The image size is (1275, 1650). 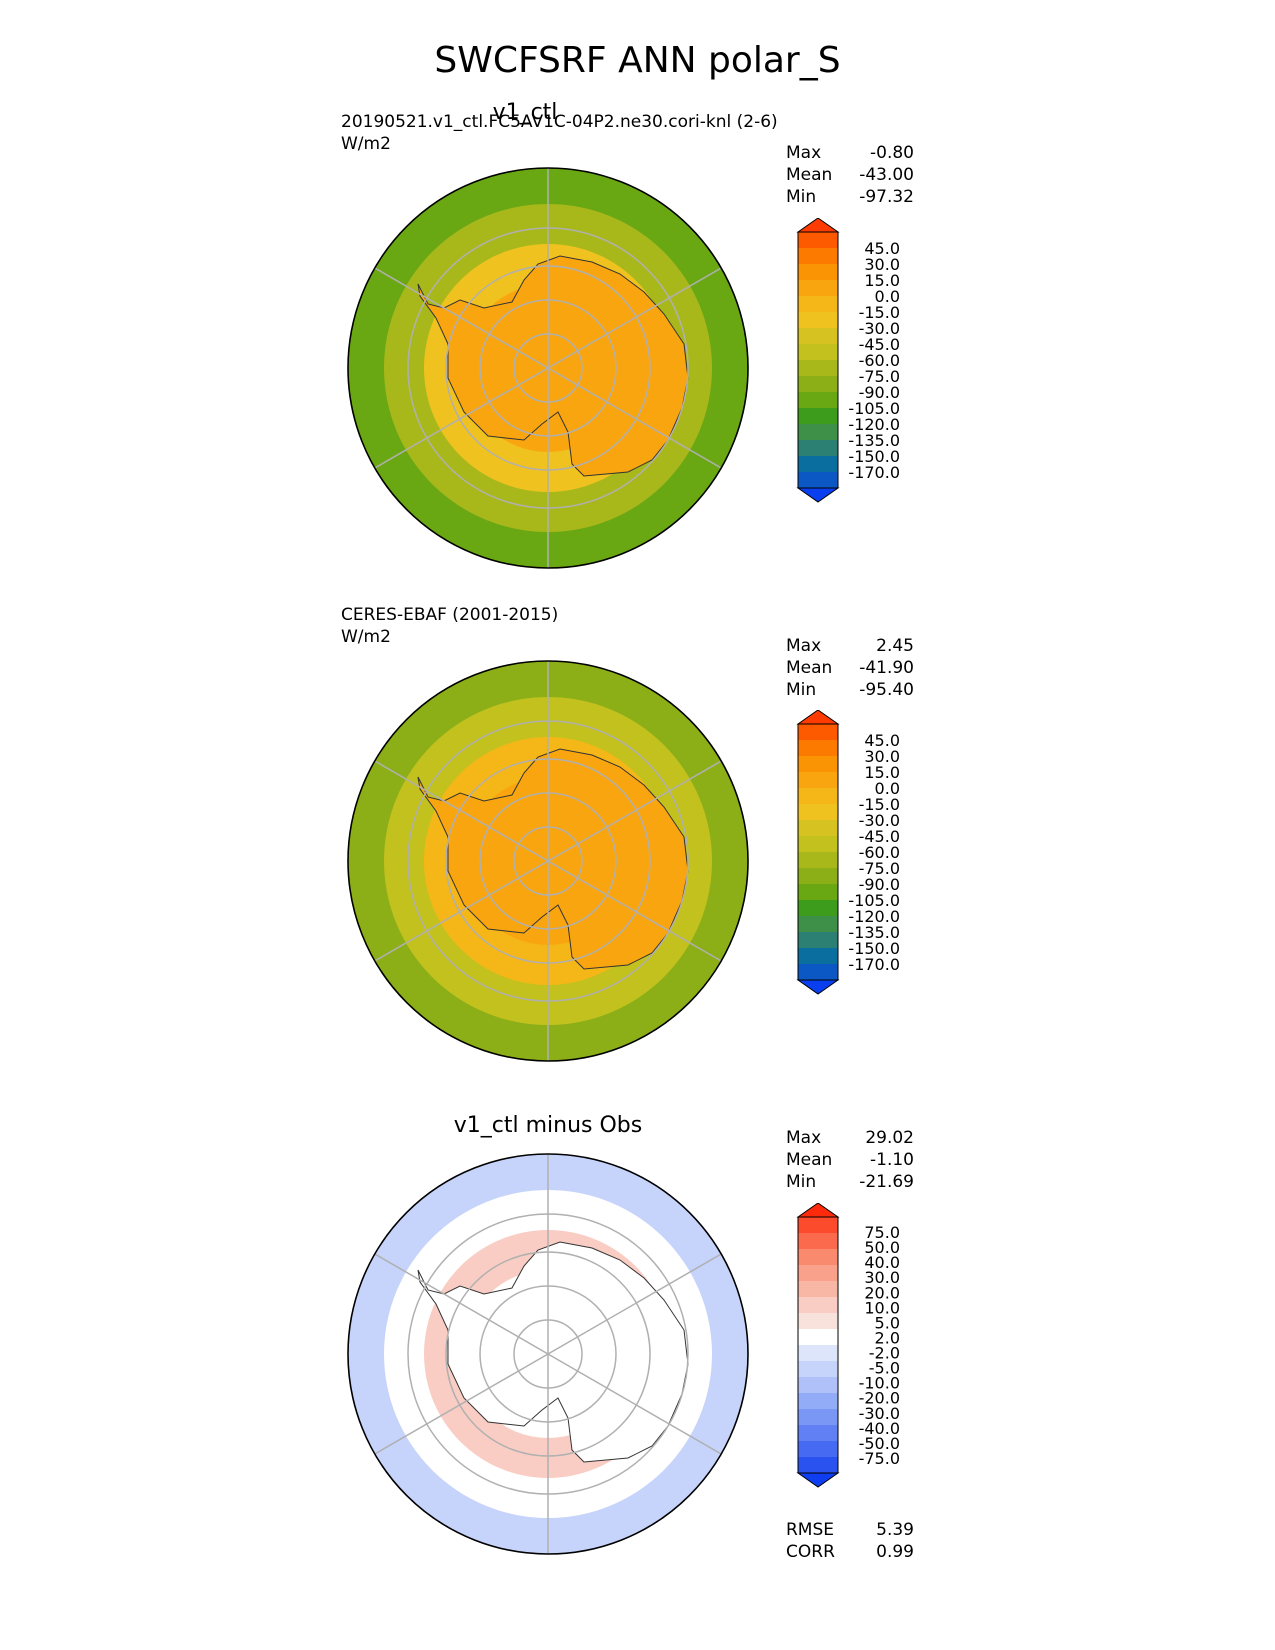 What do you see at coordinates (882, 756) in the screenshot?
I see `colorbar-tick-label: 30.0` at bounding box center [882, 756].